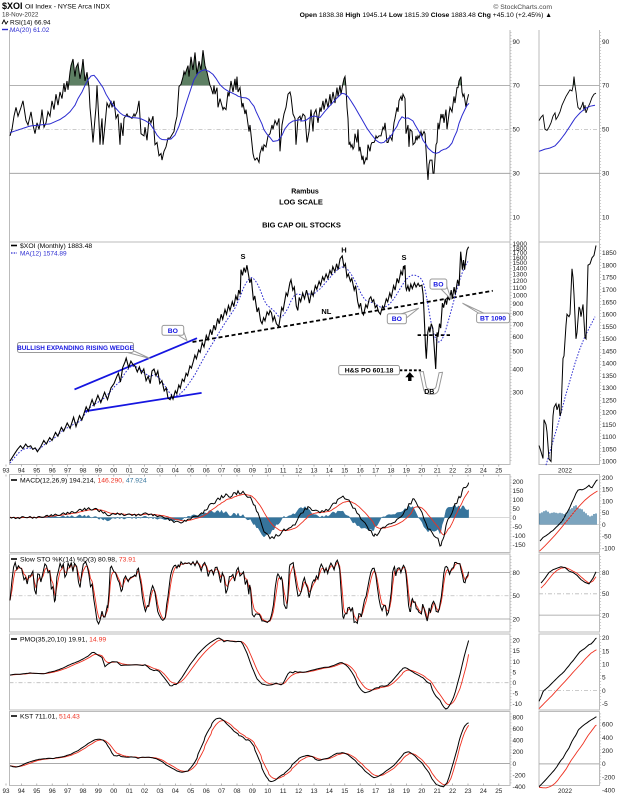  Describe the element at coordinates (520, 281) in the screenshot. I see `svg-text: 1200` at that location.